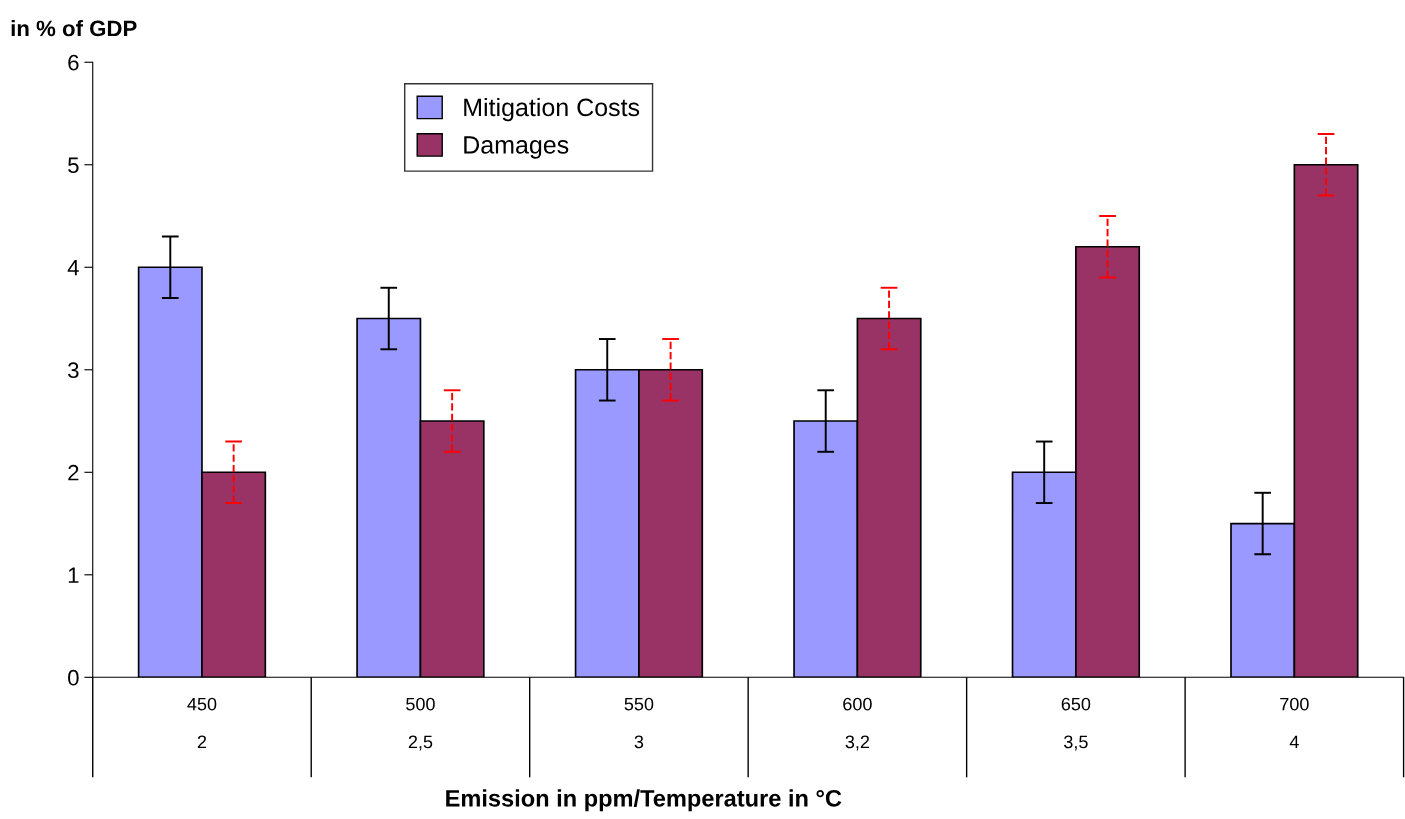 The width and height of the screenshot is (1405, 819). What do you see at coordinates (420, 724) in the screenshot?
I see `category-label: 500 2,5` at bounding box center [420, 724].